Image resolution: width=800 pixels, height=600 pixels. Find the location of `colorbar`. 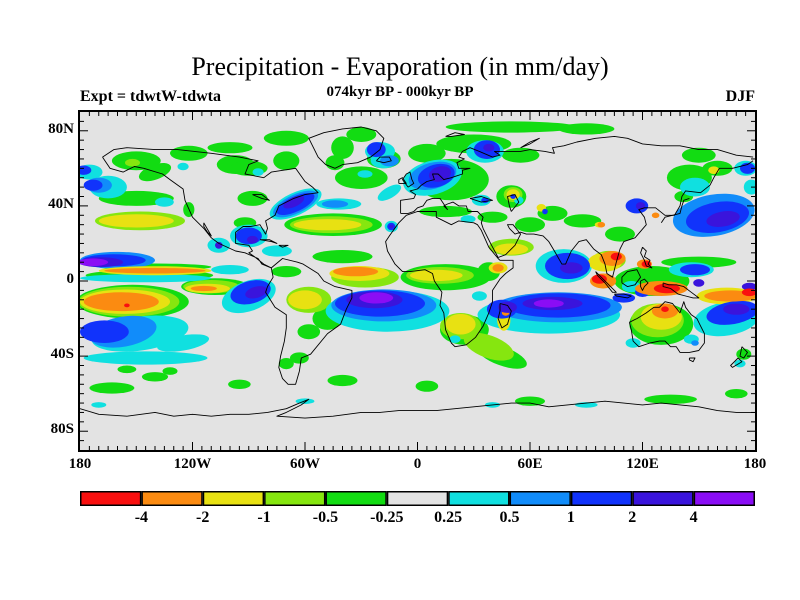

colorbar is located at coordinates (418, 498).